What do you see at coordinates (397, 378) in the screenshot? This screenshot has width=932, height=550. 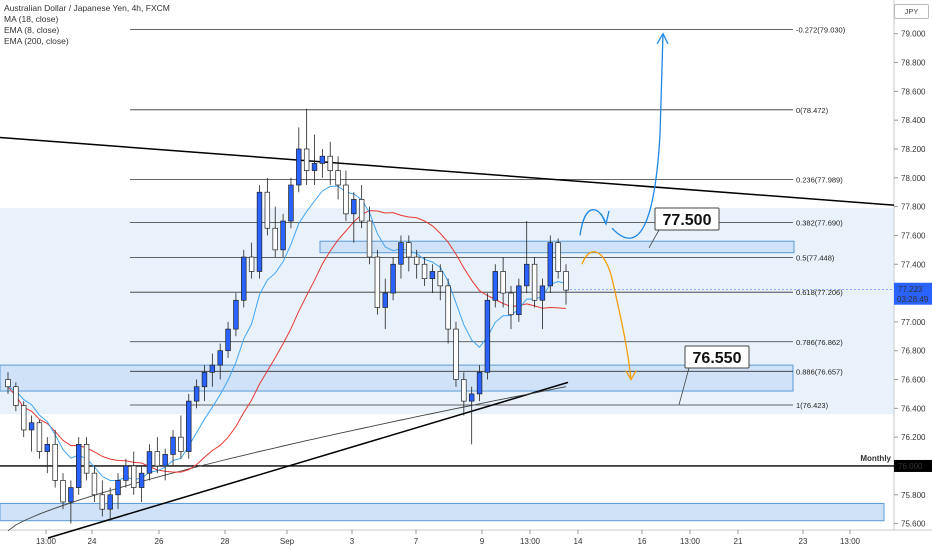 I see `support-zone` at bounding box center [397, 378].